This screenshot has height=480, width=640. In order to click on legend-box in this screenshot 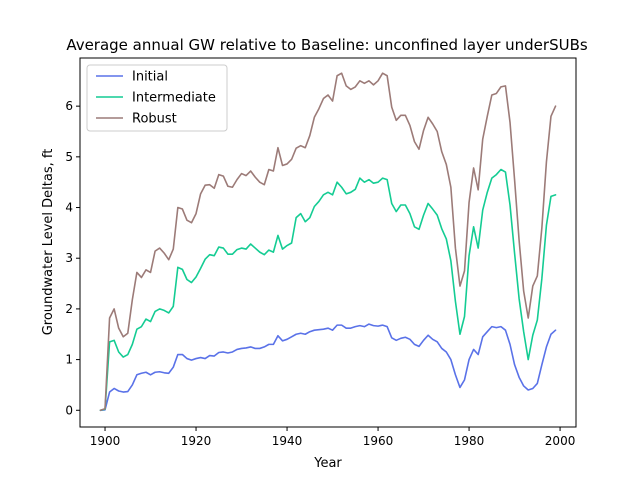, I will do `click(157, 98)`.